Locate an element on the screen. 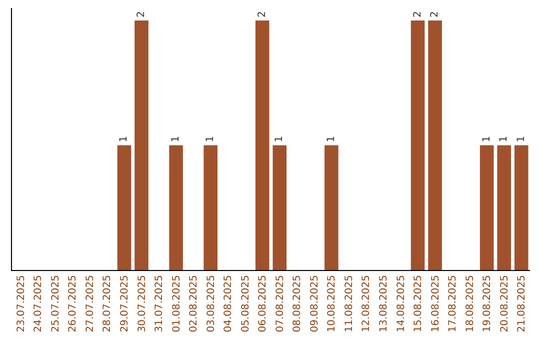  x-tick-label: 09.08.2025 is located at coordinates (314, 303).